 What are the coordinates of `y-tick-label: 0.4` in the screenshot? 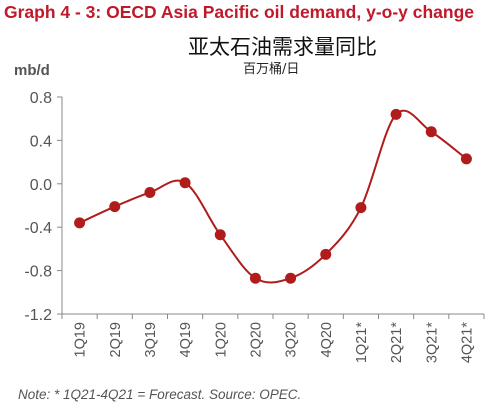 It's located at (41, 141).